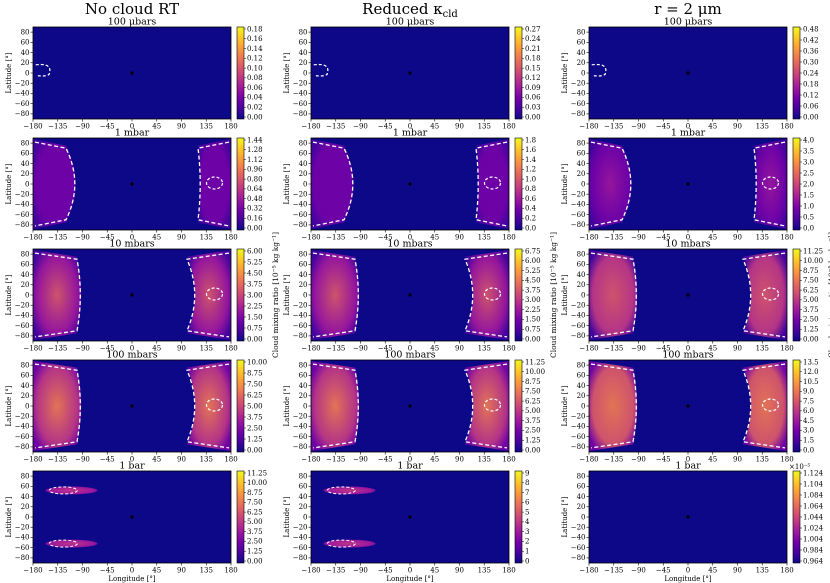 The width and height of the screenshot is (830, 583). I want to click on colorbar-tick-label: 1.024, so click(813, 528).